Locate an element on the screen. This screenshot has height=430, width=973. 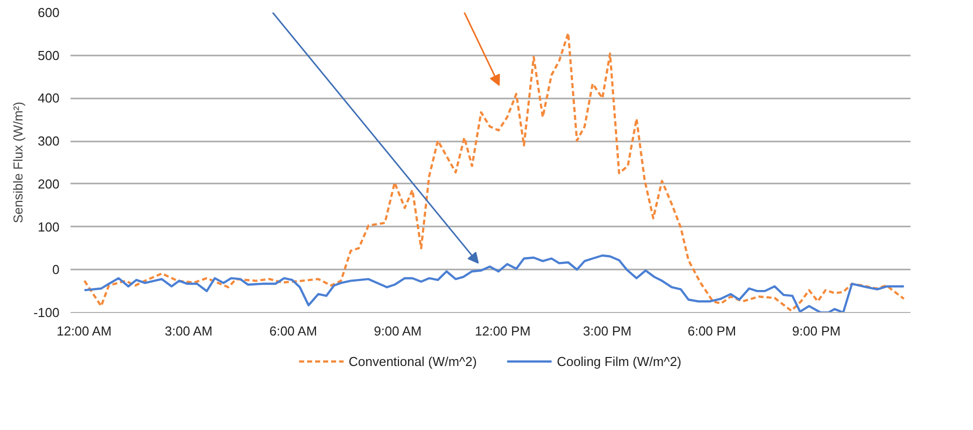
y-tick-label: 500 is located at coordinates (49, 55).